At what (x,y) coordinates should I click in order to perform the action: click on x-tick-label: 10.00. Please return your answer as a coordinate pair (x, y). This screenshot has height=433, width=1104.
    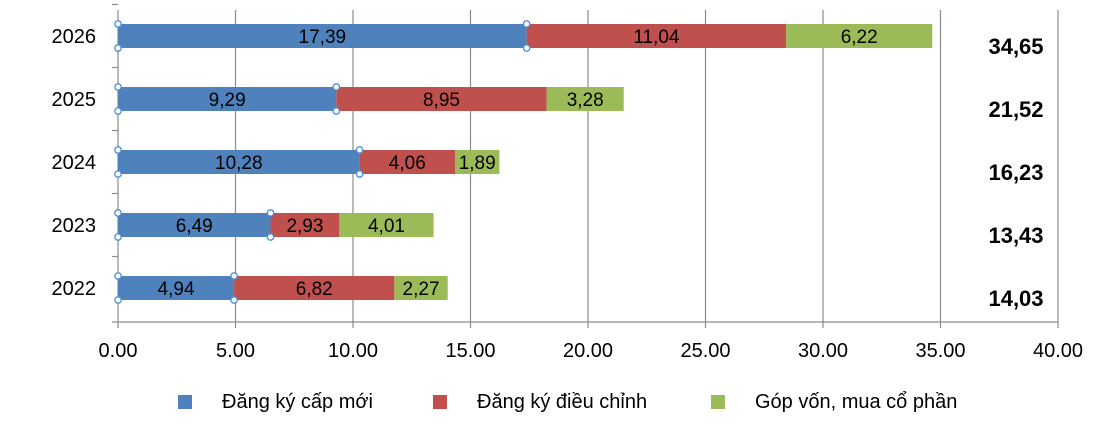
    Looking at the image, I should click on (353, 351).